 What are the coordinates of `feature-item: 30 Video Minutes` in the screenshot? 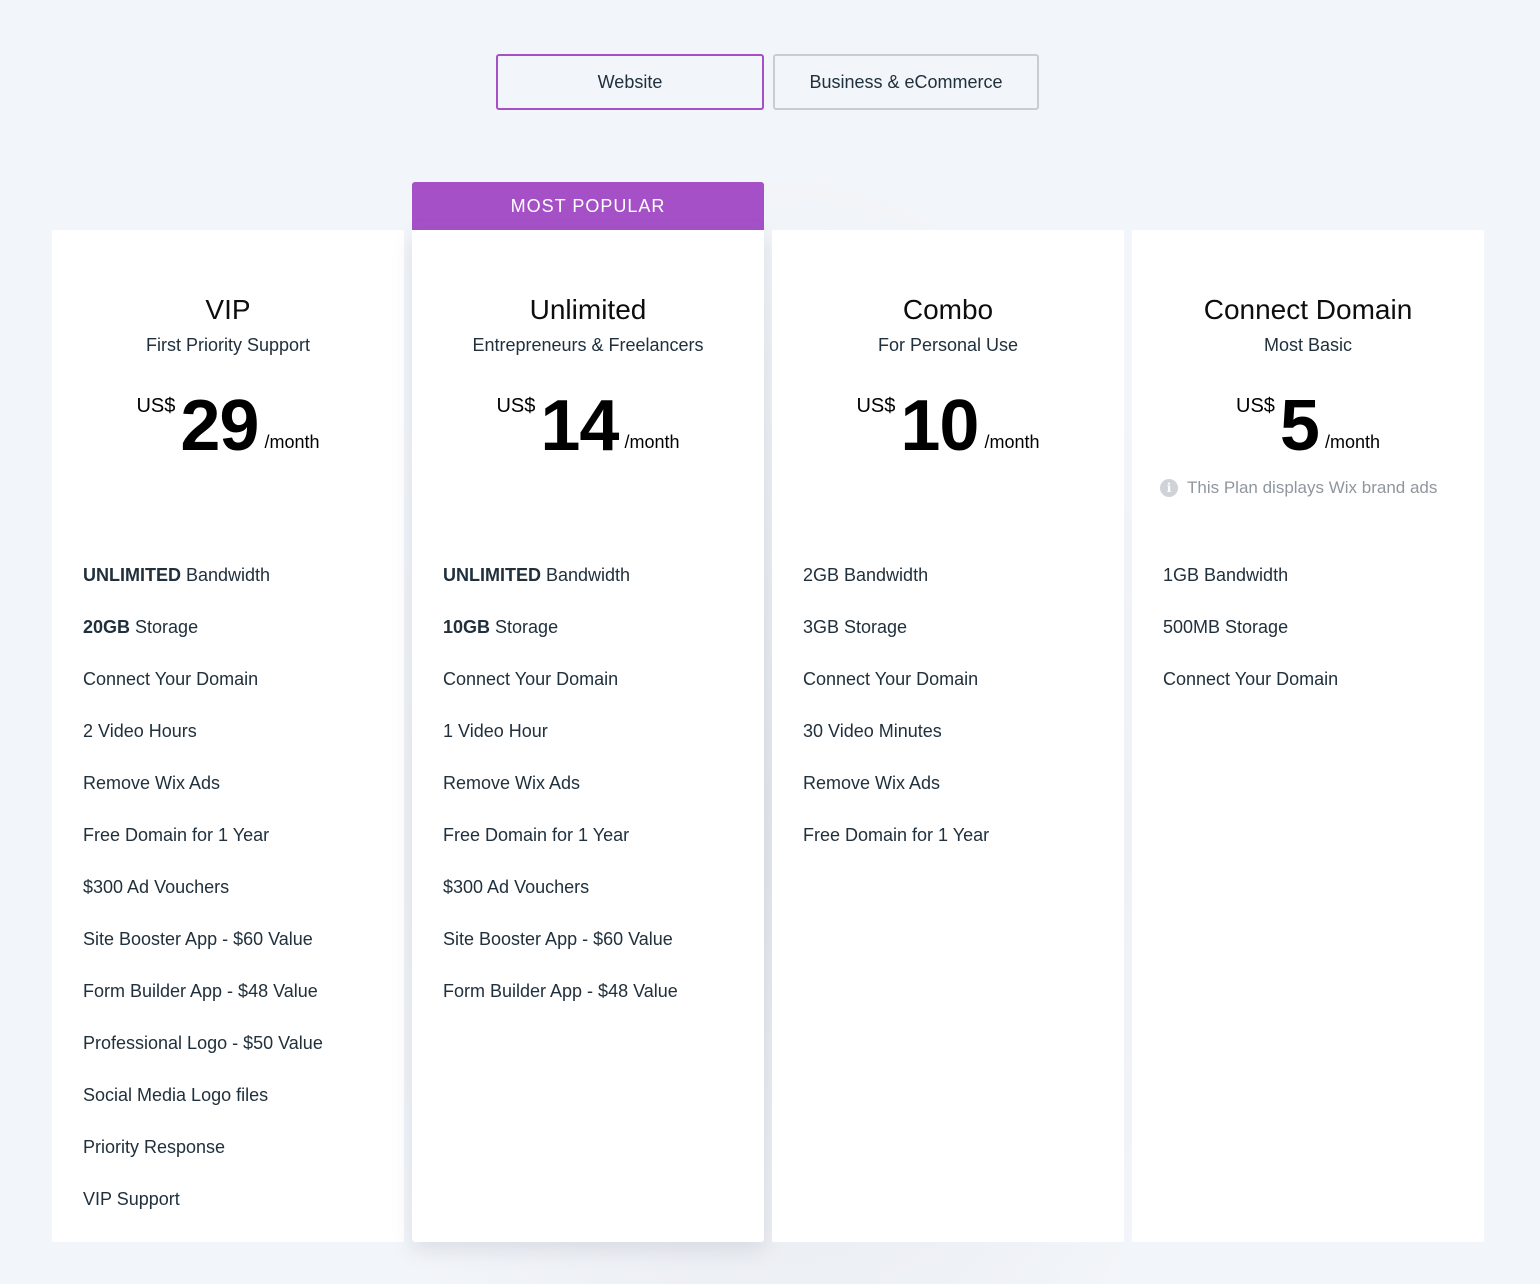 It's located at (958, 747).